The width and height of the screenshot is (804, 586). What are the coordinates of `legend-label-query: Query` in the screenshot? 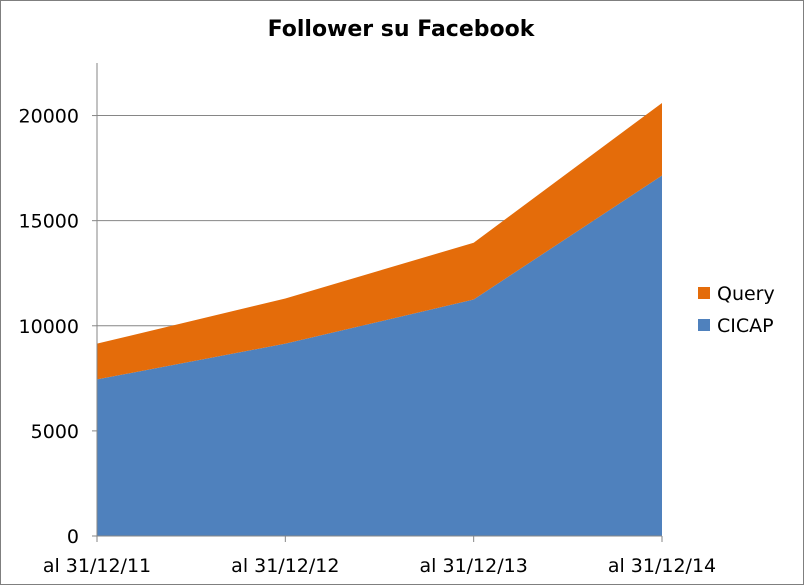 It's located at (746, 294).